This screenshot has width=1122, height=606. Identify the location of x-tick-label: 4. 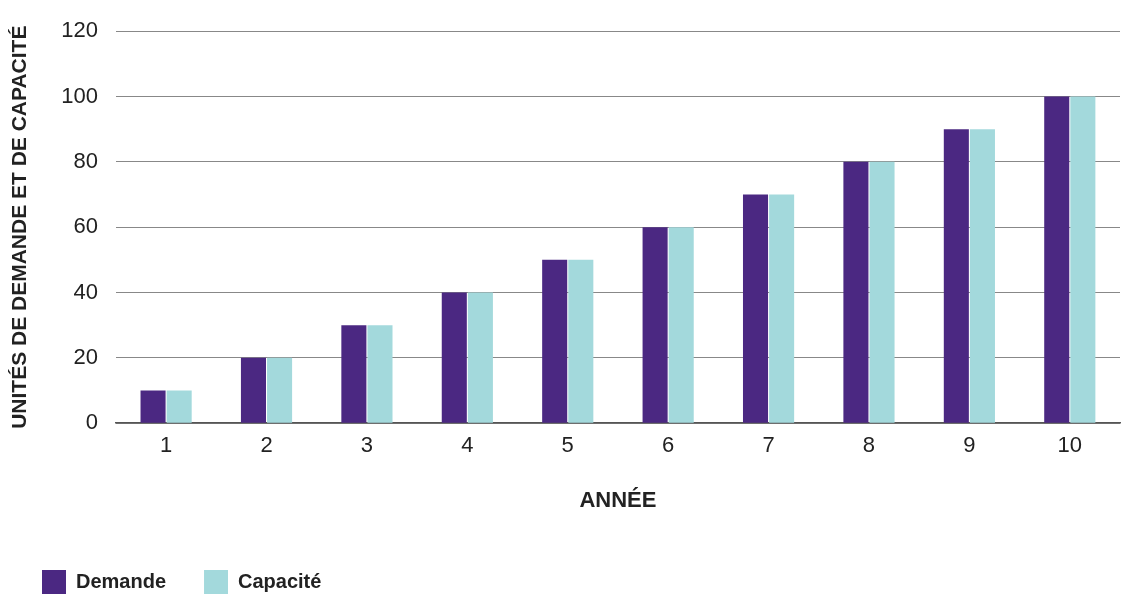
(467, 445).